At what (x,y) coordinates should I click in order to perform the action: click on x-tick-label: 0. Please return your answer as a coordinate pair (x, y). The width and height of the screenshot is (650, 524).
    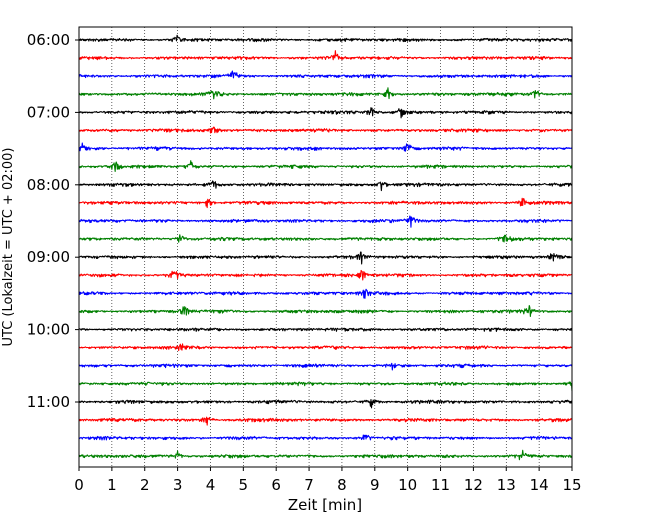
    Looking at the image, I should click on (79, 485).